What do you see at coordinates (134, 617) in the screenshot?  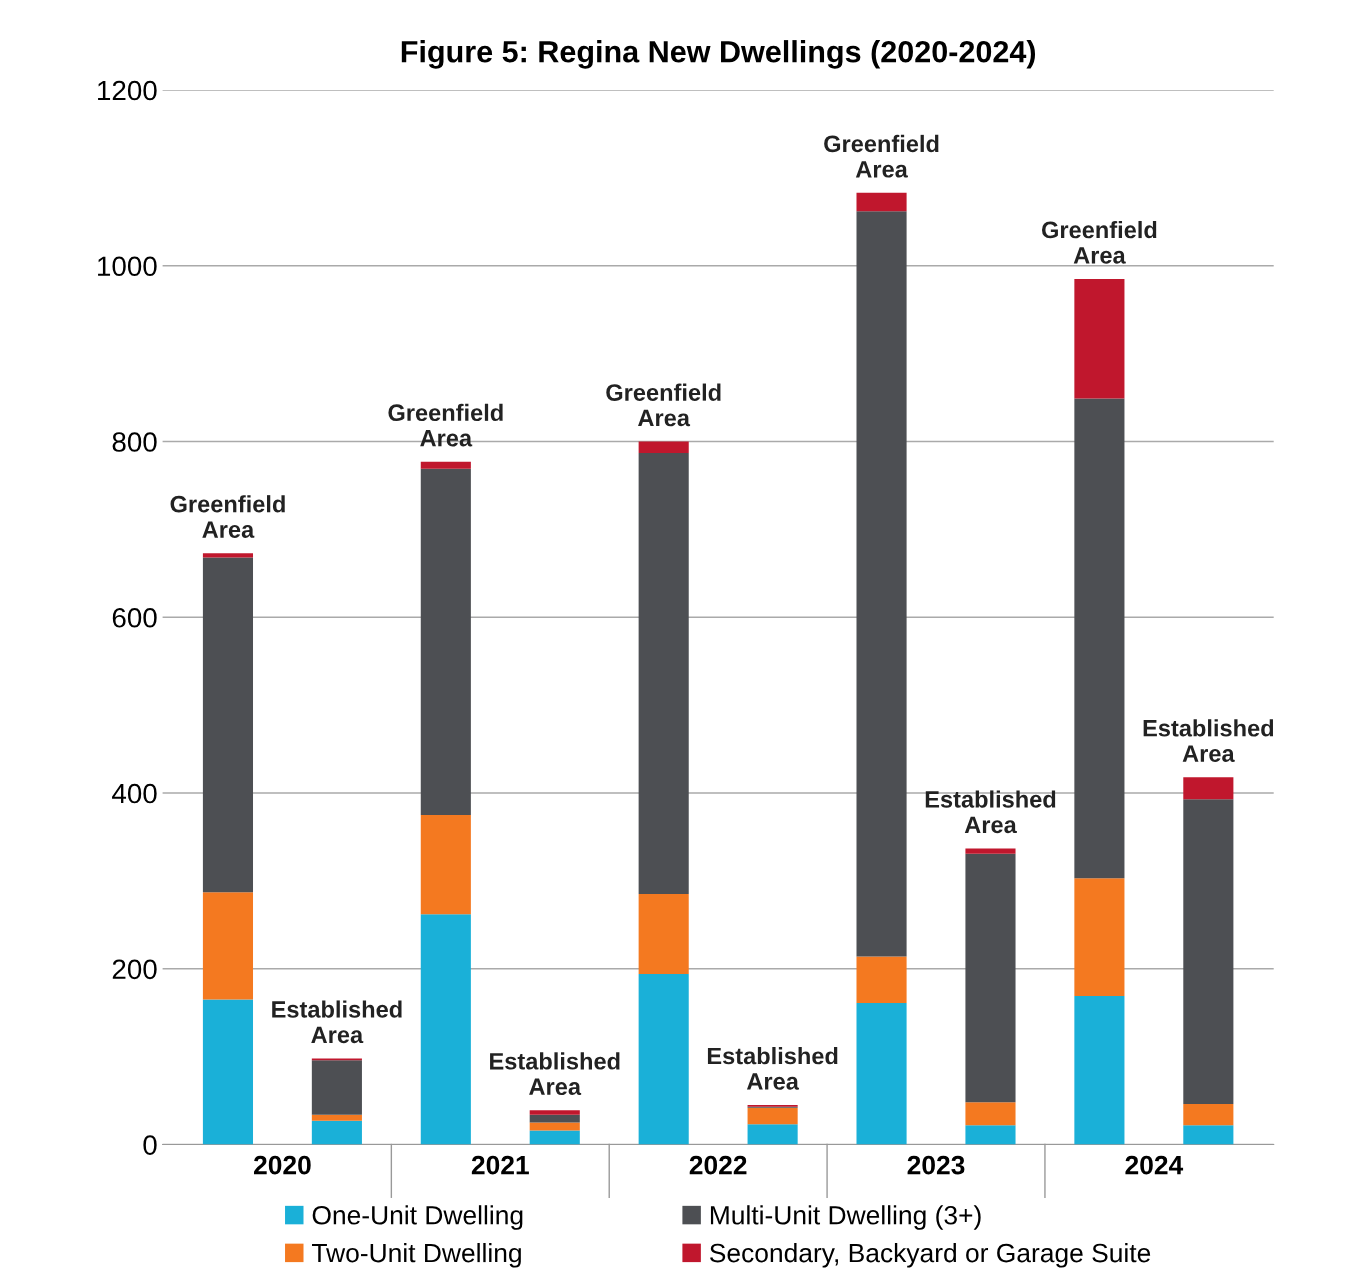 I see `y-tick-label: 600` at bounding box center [134, 617].